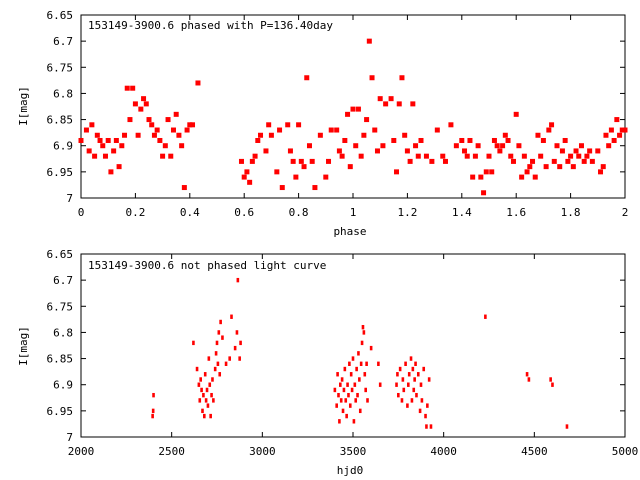 The width and height of the screenshot is (640, 480). Describe the element at coordinates (462, 212) in the screenshot. I see `top-x-tick-label: 1.4` at that location.